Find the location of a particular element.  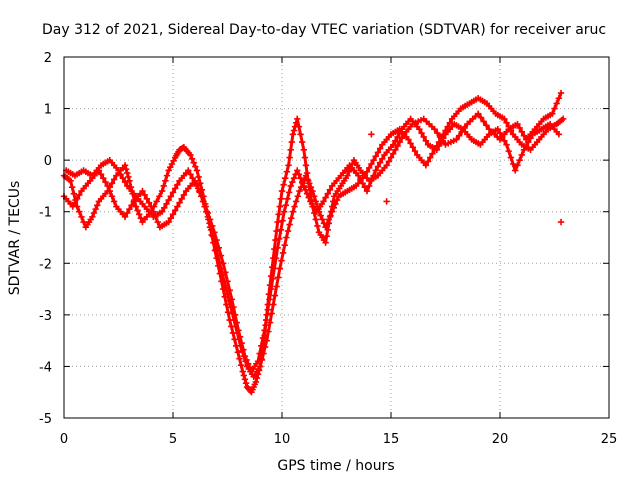

x-tick-label: 5 is located at coordinates (173, 439).